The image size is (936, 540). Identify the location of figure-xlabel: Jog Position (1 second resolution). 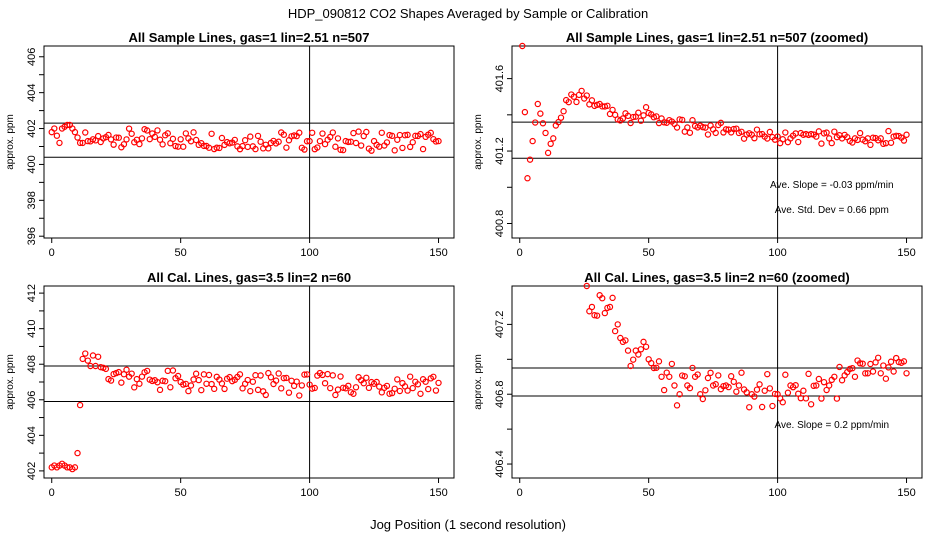
(468, 524).